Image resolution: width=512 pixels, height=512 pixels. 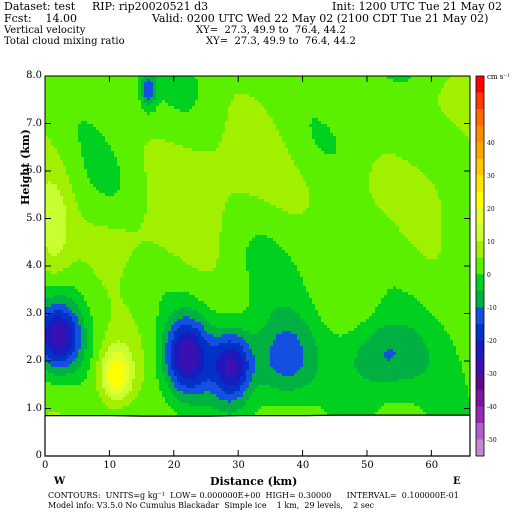 I want to click on field1-name: Vertical velocity, so click(x=45, y=30).